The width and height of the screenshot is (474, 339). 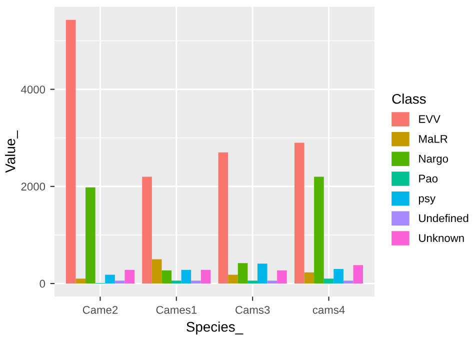 I want to click on x-tick-label: Came2, so click(x=100, y=310).